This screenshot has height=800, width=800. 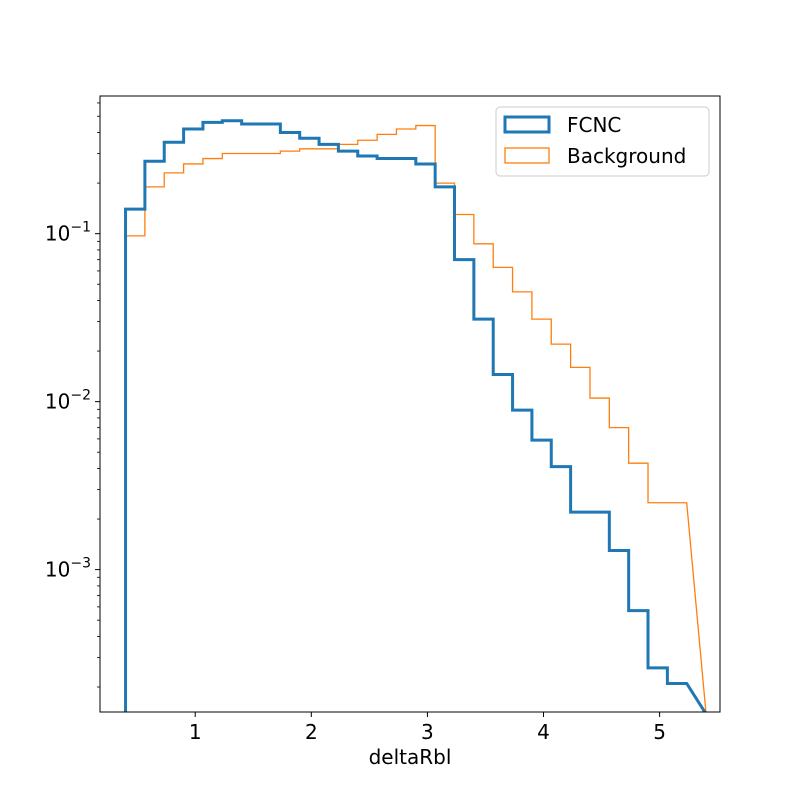 I want to click on y-tick-label: 10⁻¹, so click(x=68, y=233).